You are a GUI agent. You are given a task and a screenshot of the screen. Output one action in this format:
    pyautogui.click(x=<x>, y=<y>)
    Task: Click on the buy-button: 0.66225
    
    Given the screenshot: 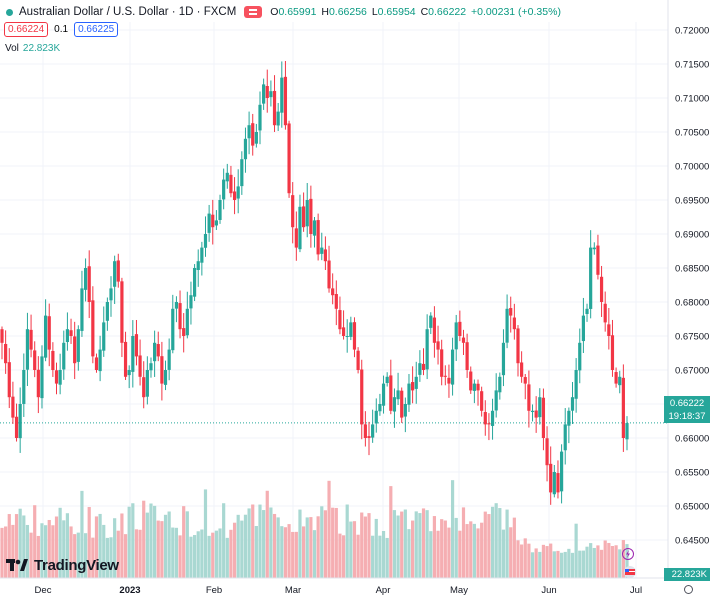 What is the action you would take?
    pyautogui.click(x=96, y=29)
    